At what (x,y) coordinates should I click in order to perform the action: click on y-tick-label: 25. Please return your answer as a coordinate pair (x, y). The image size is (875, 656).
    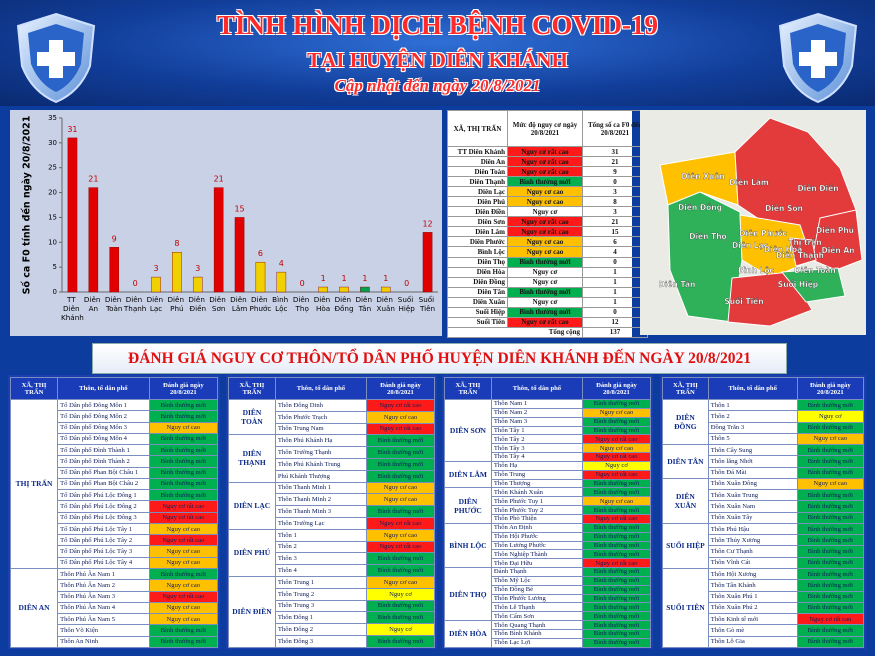
    Looking at the image, I should click on (52, 168).